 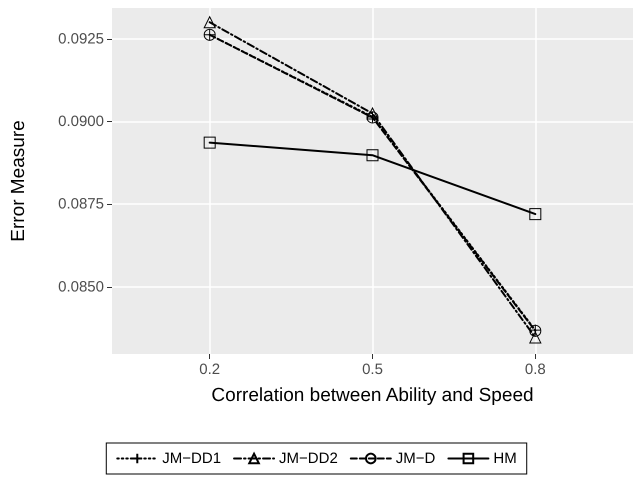 I want to click on legend-label: HM, so click(x=505, y=458).